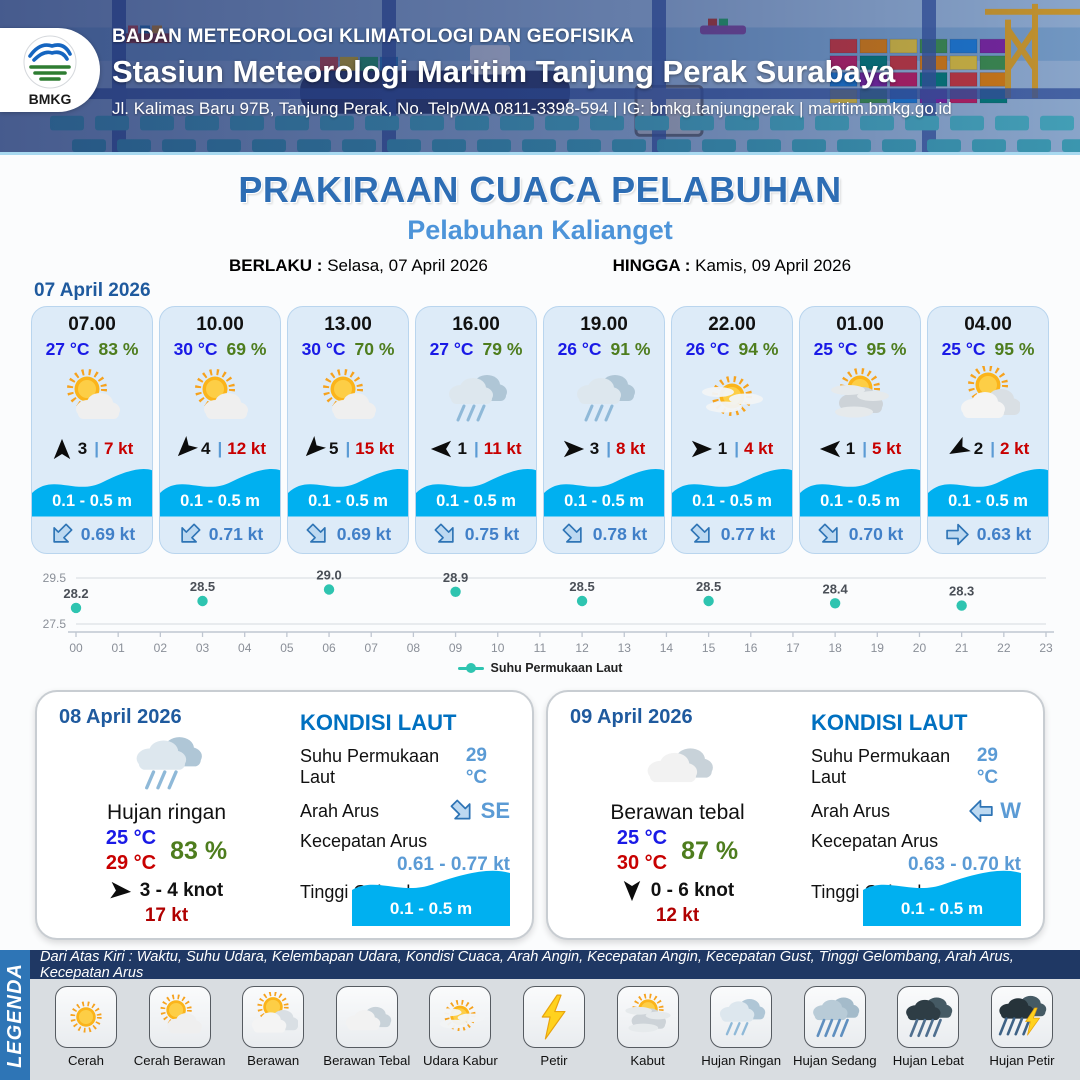 The height and width of the screenshot is (1080, 1080). What do you see at coordinates (886, 448) in the screenshot?
I see `gust-speed: 5 kt` at bounding box center [886, 448].